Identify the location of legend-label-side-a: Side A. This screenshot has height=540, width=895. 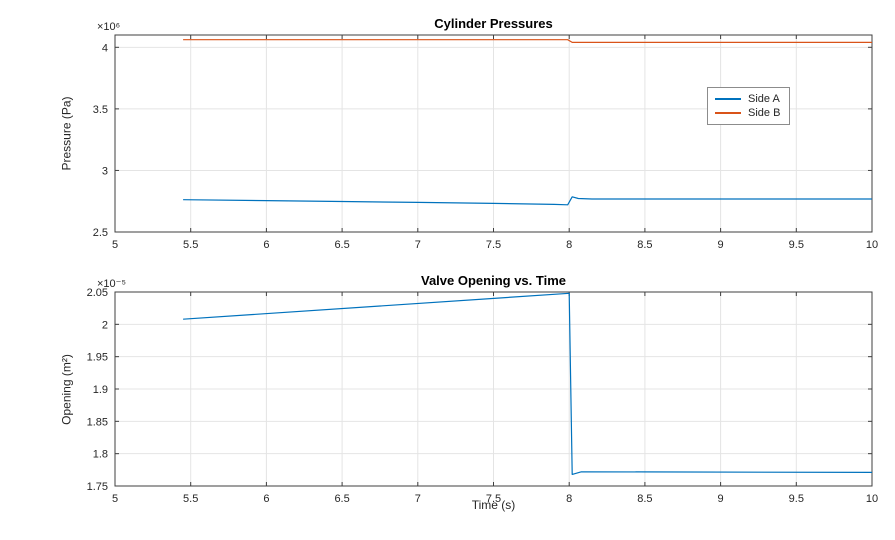
(764, 99).